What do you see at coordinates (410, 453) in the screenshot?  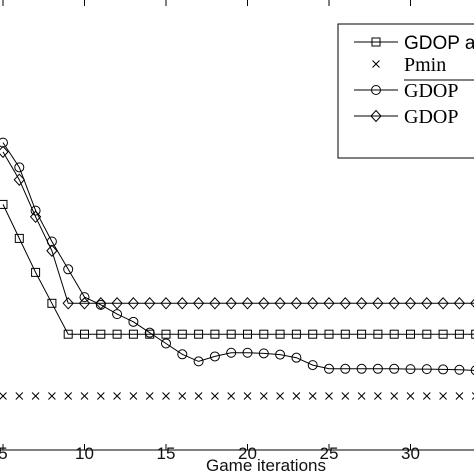 I see `x-tick-label: 30` at bounding box center [410, 453].